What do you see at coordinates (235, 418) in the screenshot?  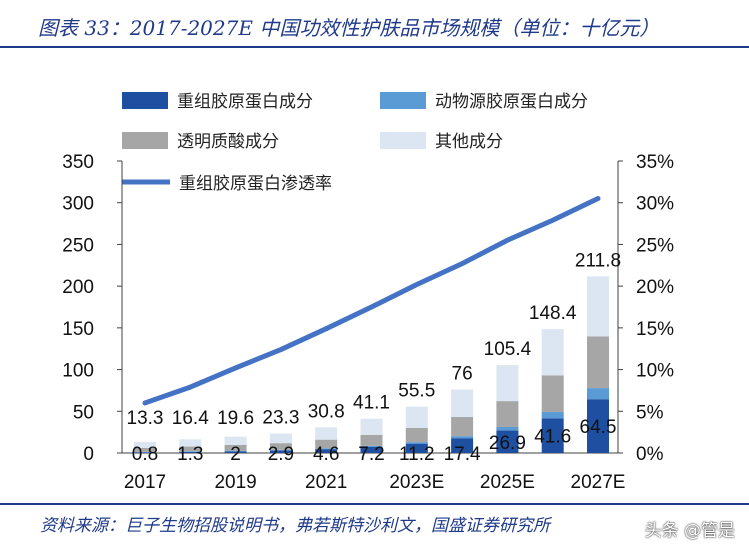 I see `total-label-2019: 19.6` at bounding box center [235, 418].